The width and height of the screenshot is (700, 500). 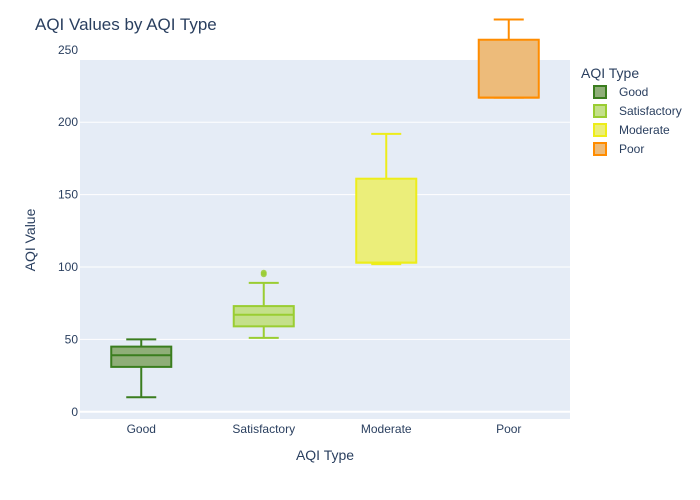 What do you see at coordinates (263, 272) in the screenshot?
I see `outlier-point` at bounding box center [263, 272].